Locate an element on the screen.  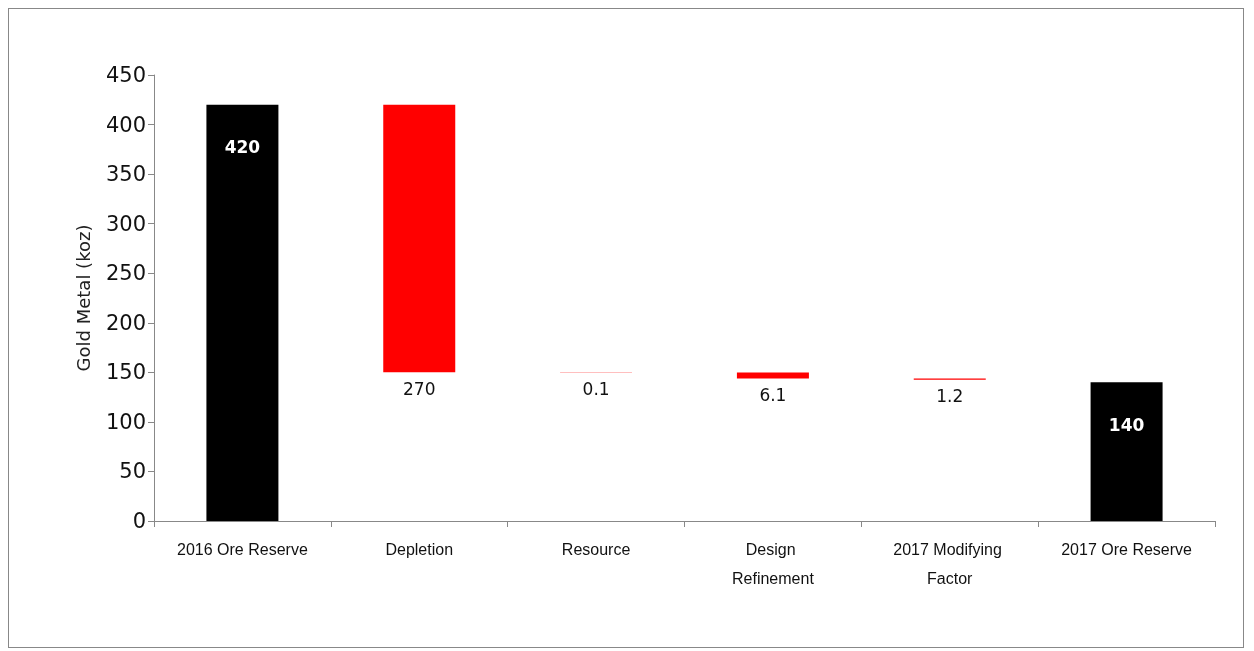
y-axis-title: Gold Metal (koz) is located at coordinates (83, 298).